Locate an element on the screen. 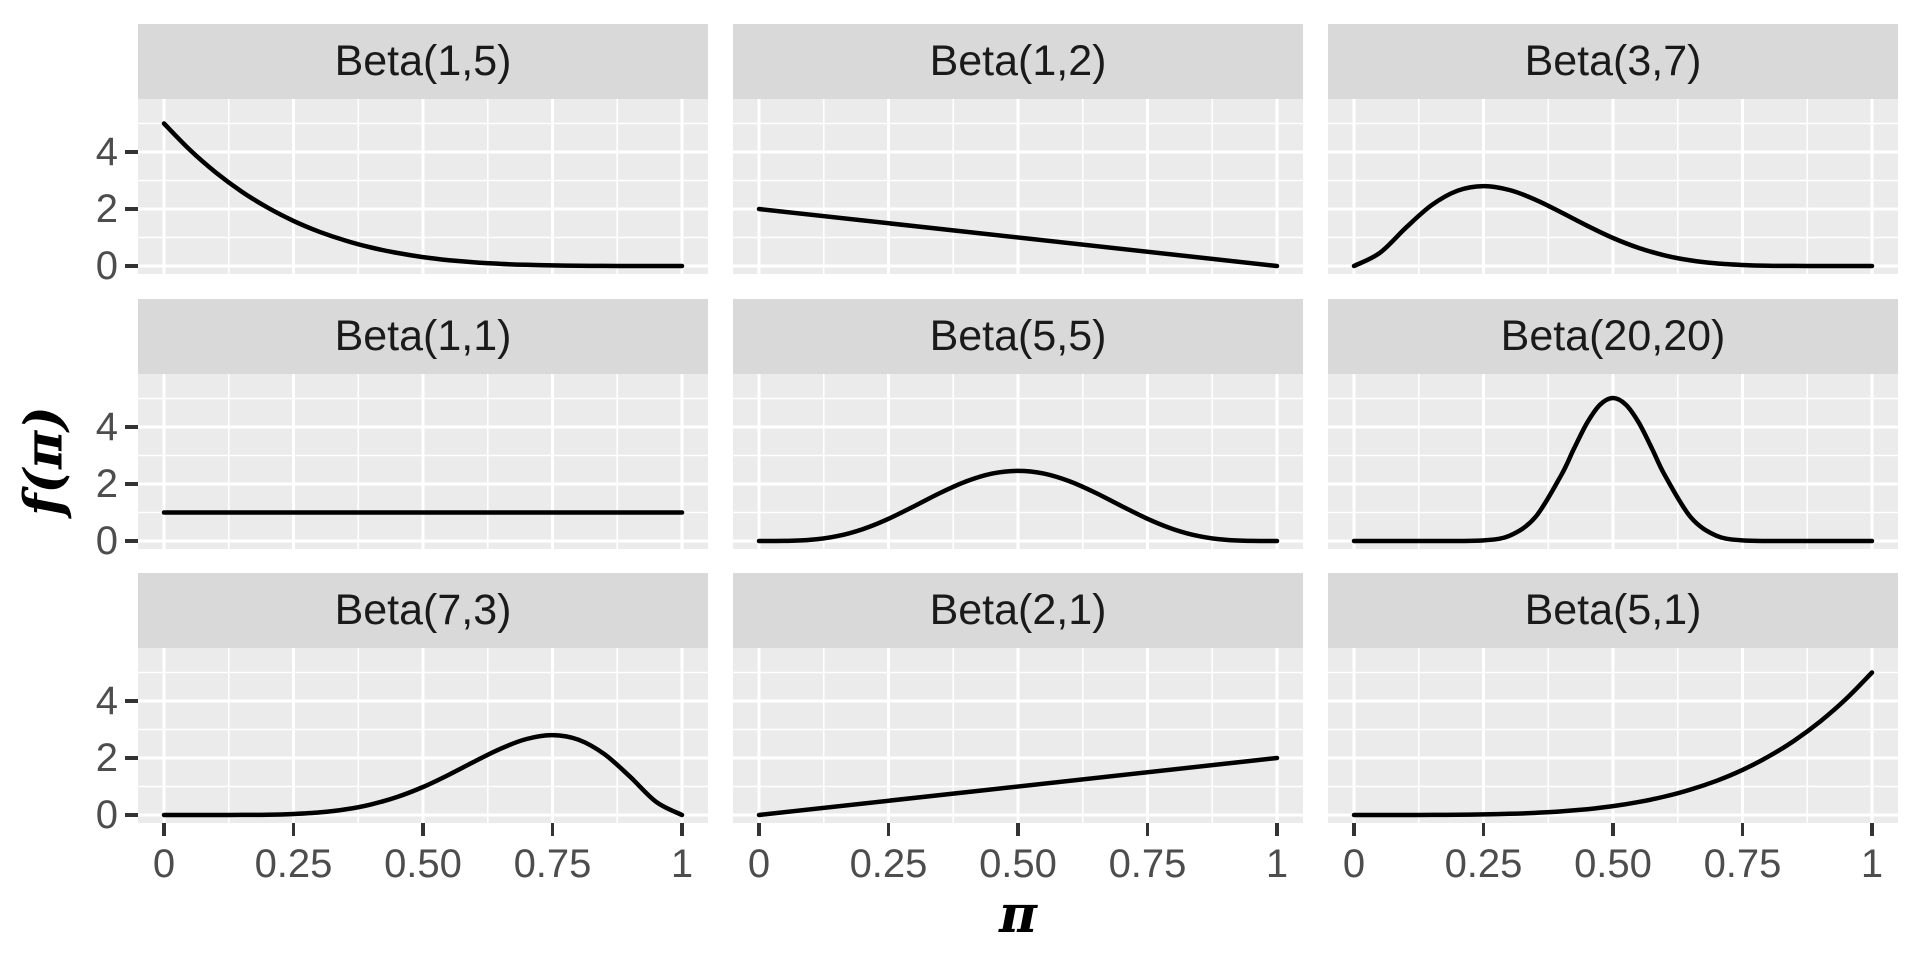 The width and height of the screenshot is (1920, 960). facet-strip: Beta(1,5) is located at coordinates (423, 61).